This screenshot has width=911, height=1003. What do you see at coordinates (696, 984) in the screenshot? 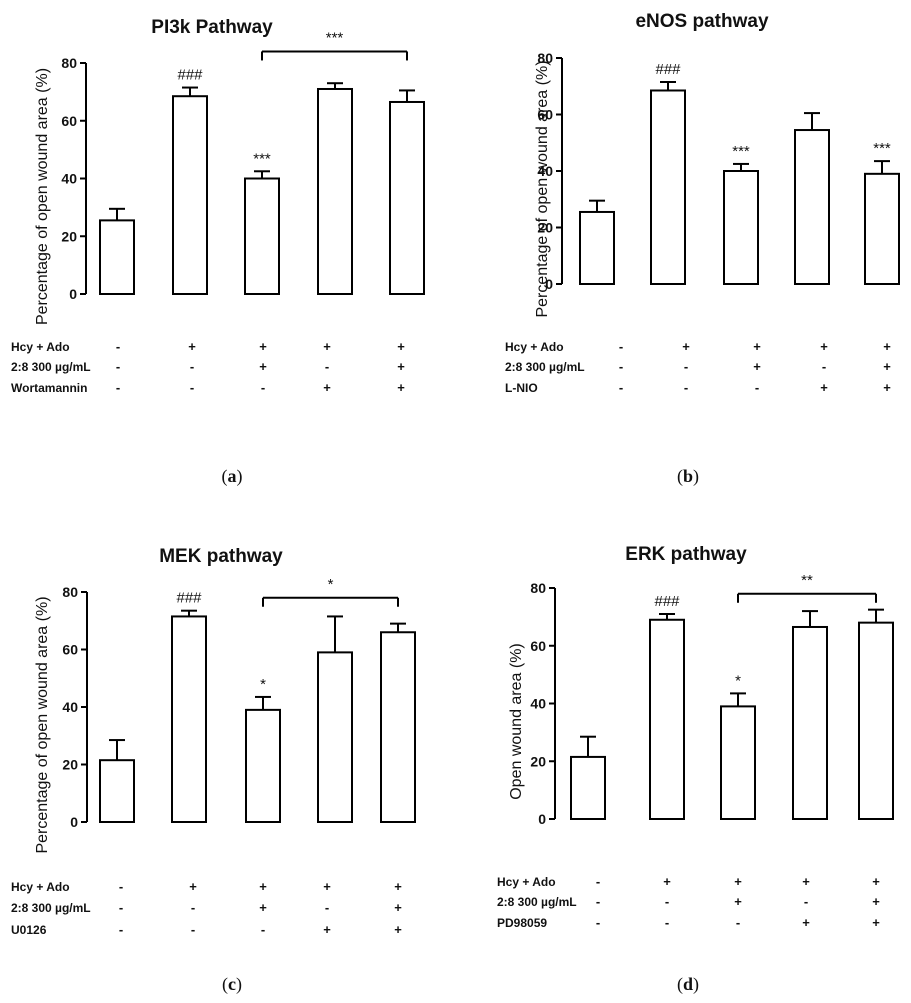
I see `caption-d-close: )` at bounding box center [696, 984].